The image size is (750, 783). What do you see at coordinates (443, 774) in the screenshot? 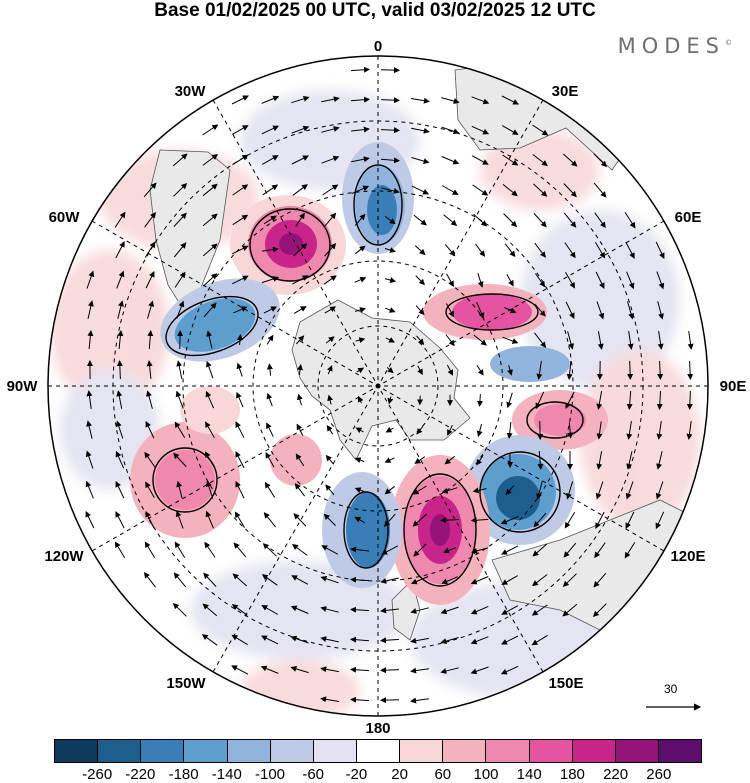
I see `colorbar-tick-label: 60` at bounding box center [443, 774].